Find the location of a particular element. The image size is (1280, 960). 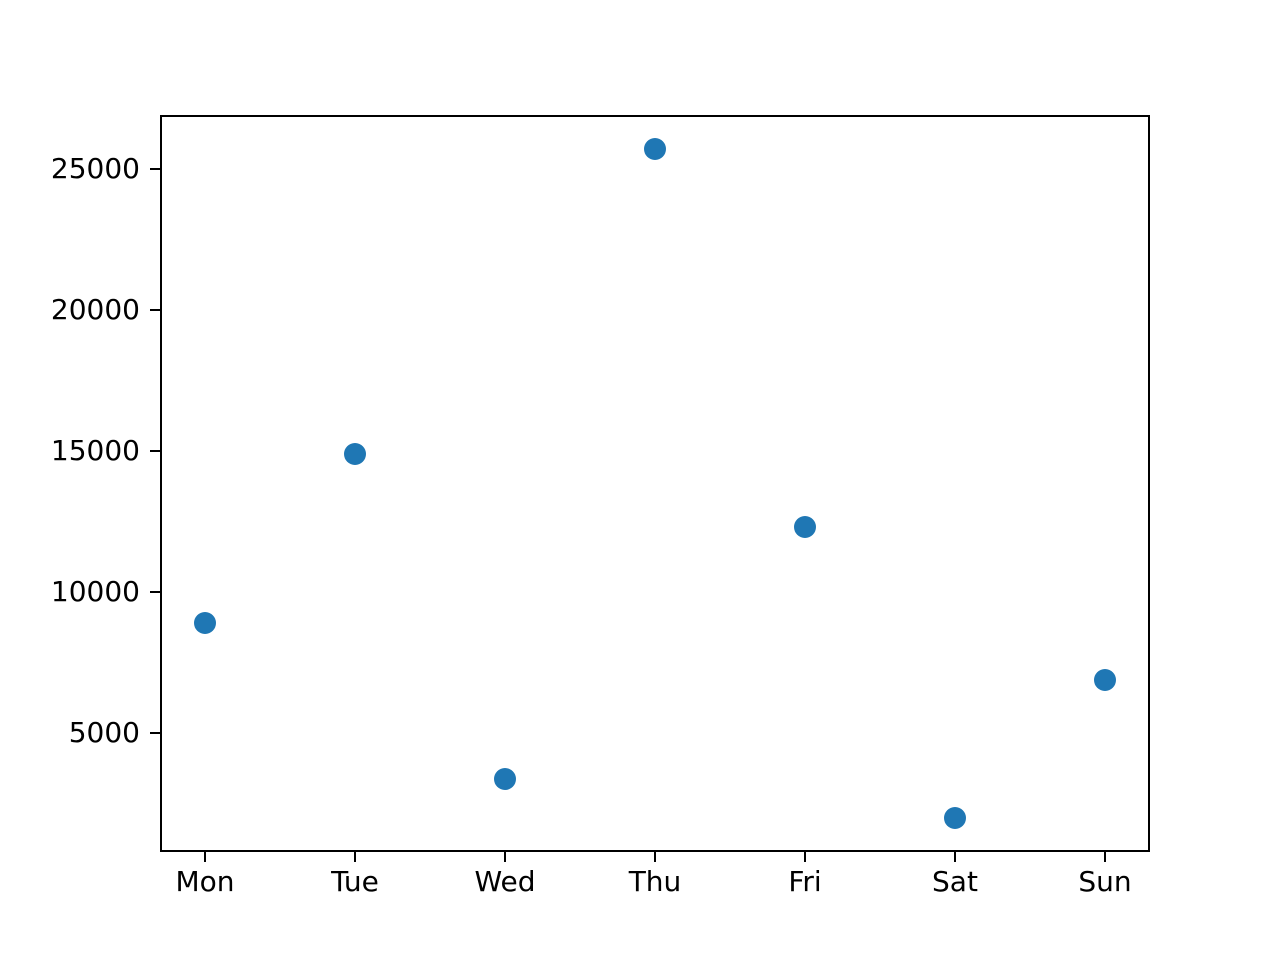

data-point-sat is located at coordinates (955, 818).